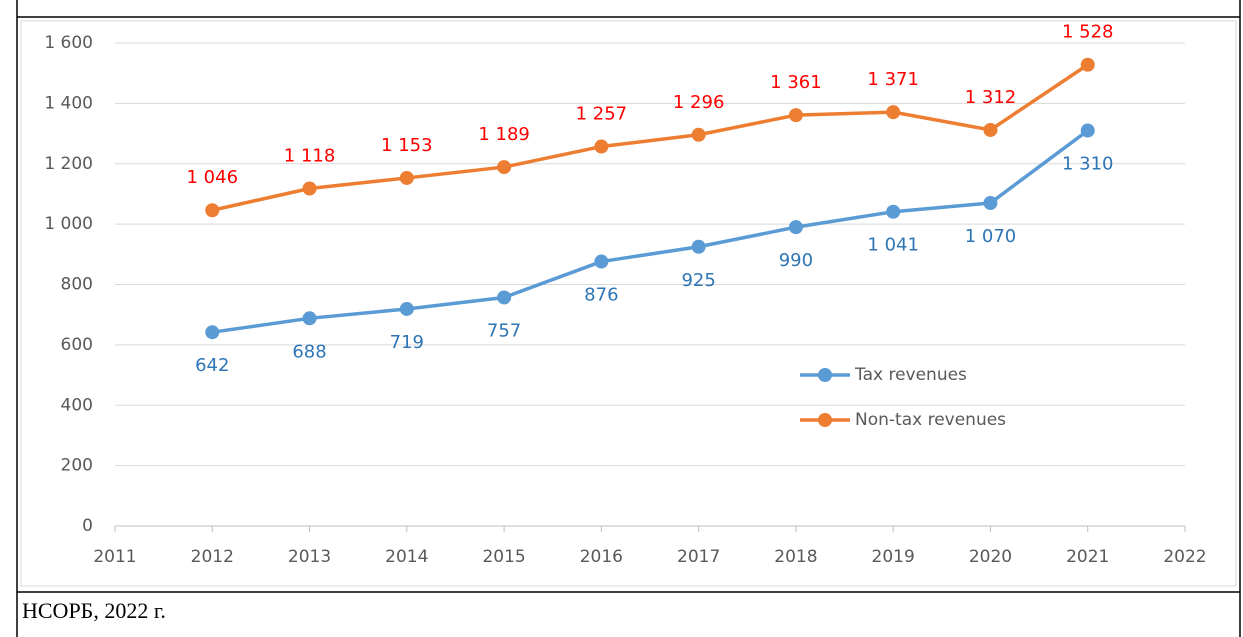 Image resolution: width=1243 pixels, height=637 pixels. Describe the element at coordinates (407, 342) in the screenshot. I see `data-label: 719` at that location.